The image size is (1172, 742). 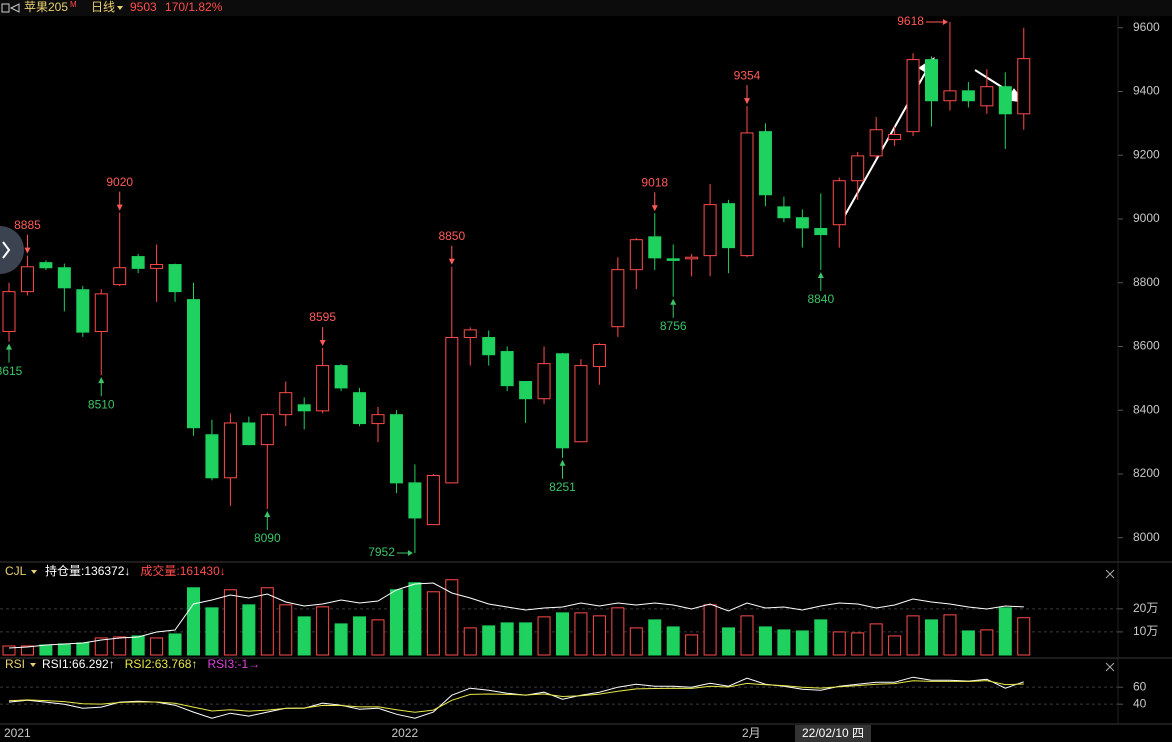 What do you see at coordinates (46, 7) in the screenshot?
I see `symbol: 苹果205` at bounding box center [46, 7].